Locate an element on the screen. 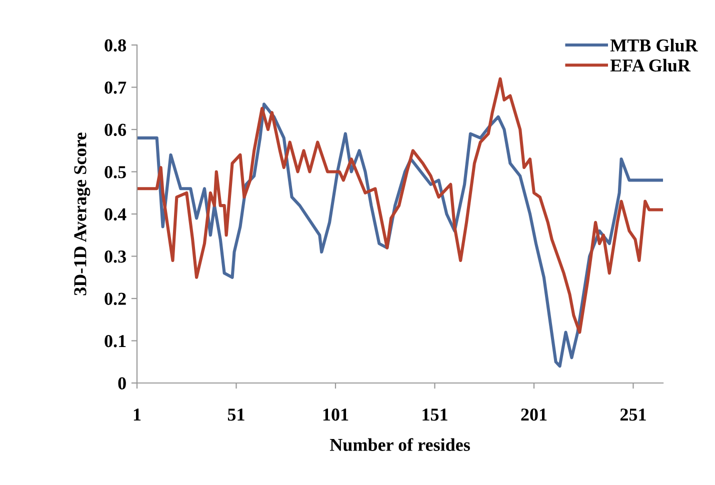 The height and width of the screenshot is (485, 715). x-tick-label: 151 is located at coordinates (435, 414).